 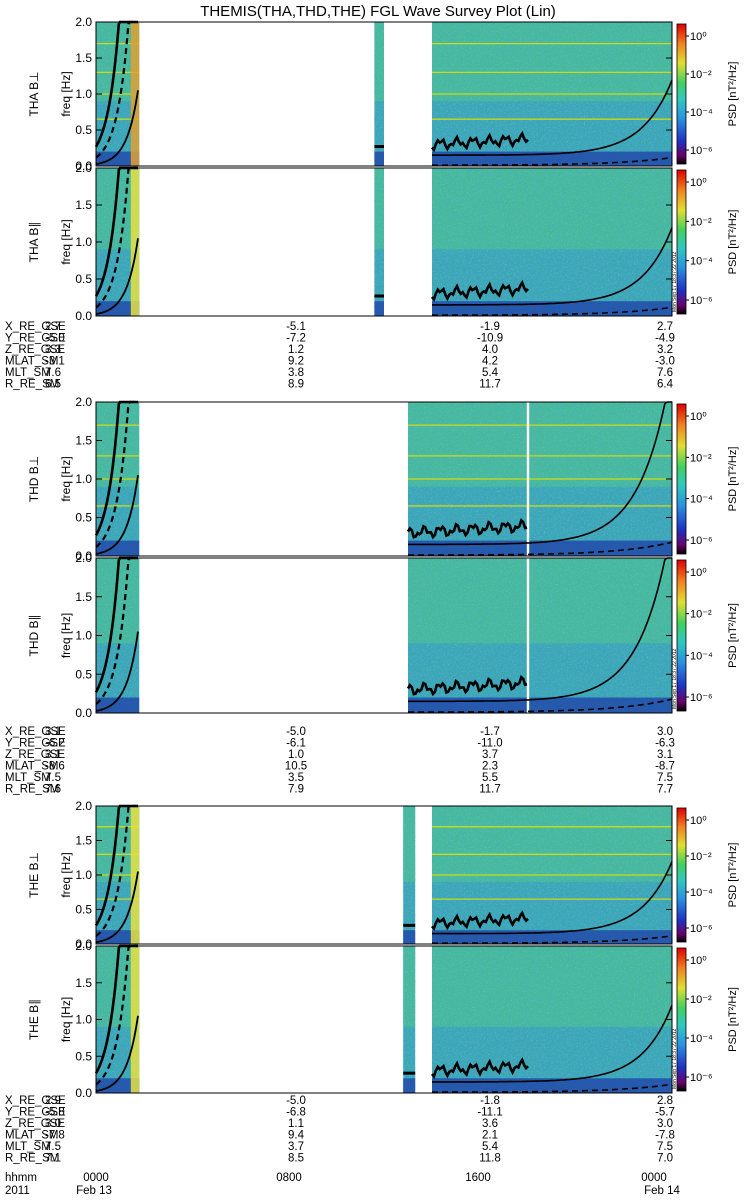 What do you see at coordinates (490, 373) in the screenshot?
I see `ephemeris-value: 5.4` at bounding box center [490, 373].